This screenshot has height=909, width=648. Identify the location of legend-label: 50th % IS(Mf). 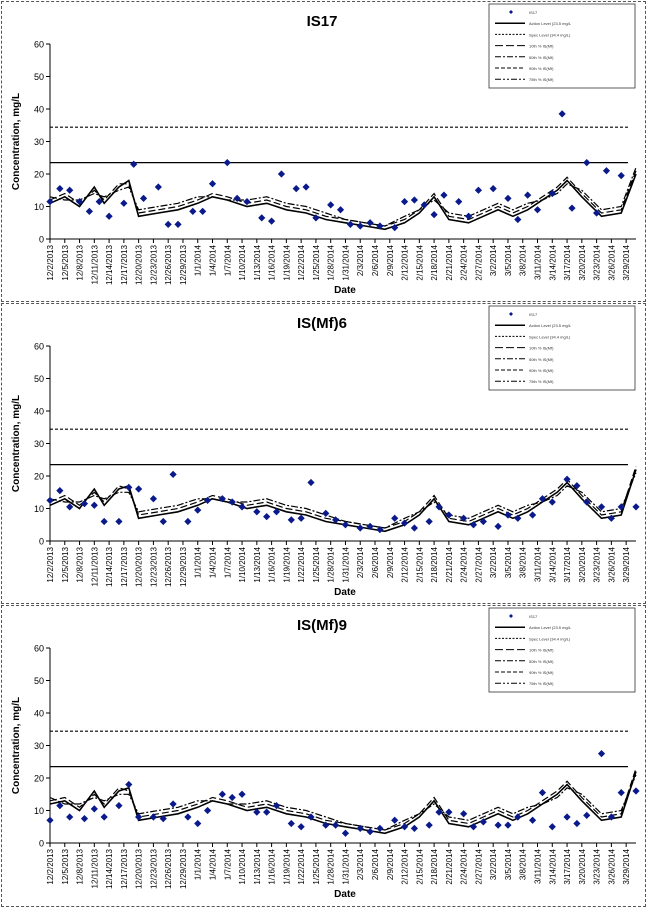
(541, 359).